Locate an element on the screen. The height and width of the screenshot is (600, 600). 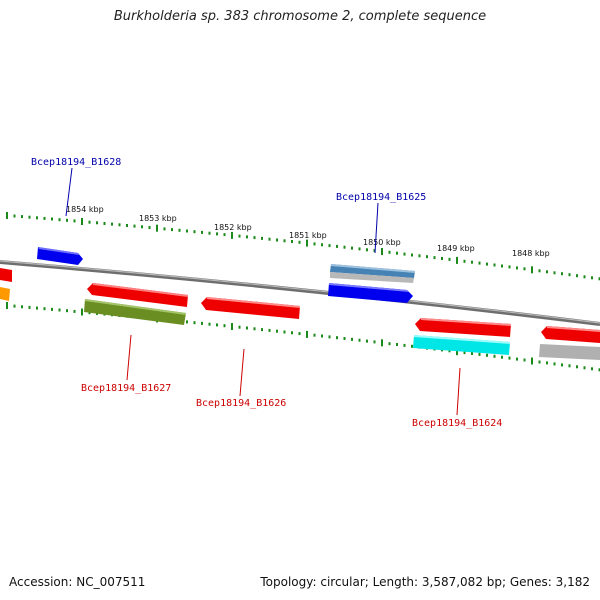
ruler-label: 1851 kbp is located at coordinates (308, 235).